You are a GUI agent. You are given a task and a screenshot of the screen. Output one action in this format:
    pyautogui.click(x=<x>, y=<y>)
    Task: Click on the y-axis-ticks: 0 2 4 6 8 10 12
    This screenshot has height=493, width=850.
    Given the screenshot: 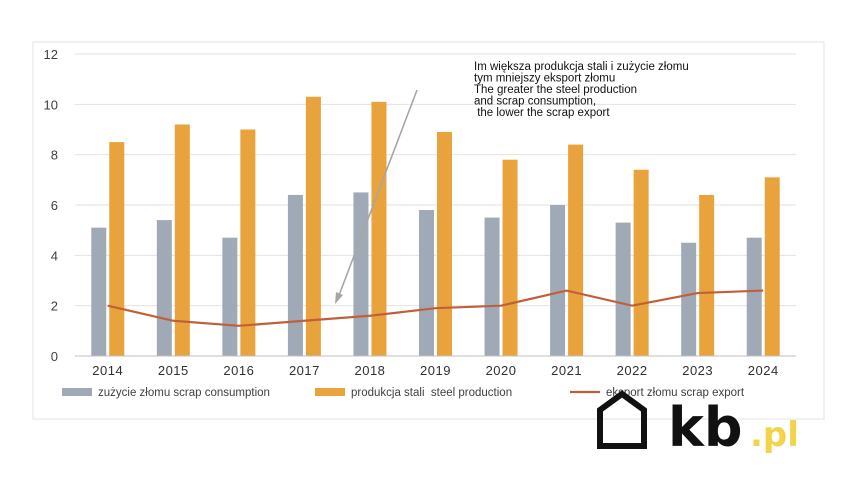 What is the action you would take?
    pyautogui.click(x=51, y=205)
    